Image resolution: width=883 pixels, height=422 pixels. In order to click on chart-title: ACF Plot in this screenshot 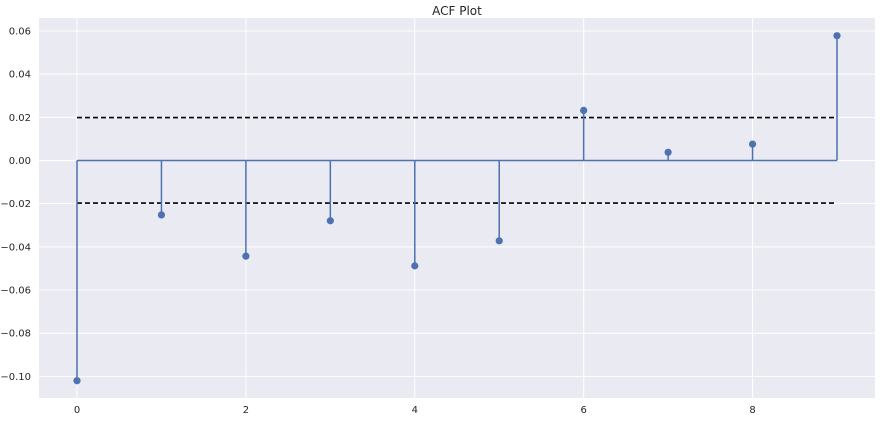, I will do `click(457, 11)`.